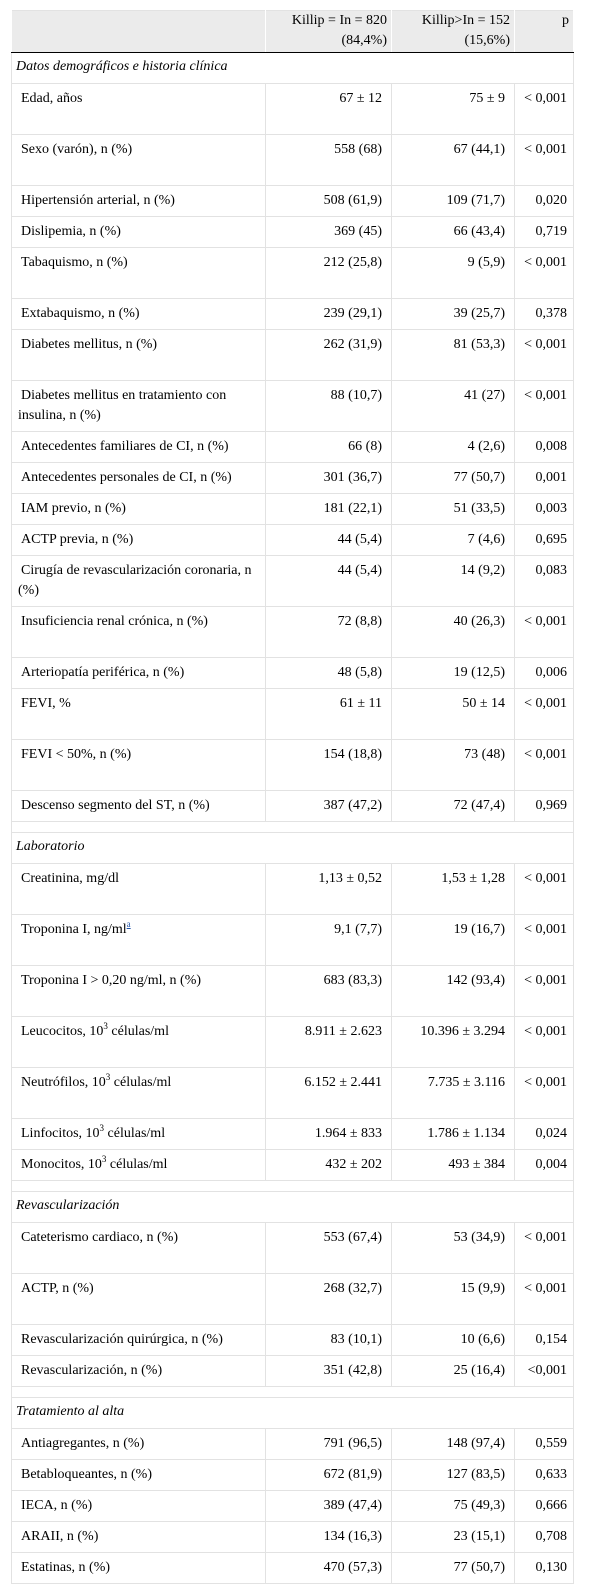 The width and height of the screenshot is (590, 1586). What do you see at coordinates (104, 1159) in the screenshot?
I see `row-label-superscript: 3` at bounding box center [104, 1159].